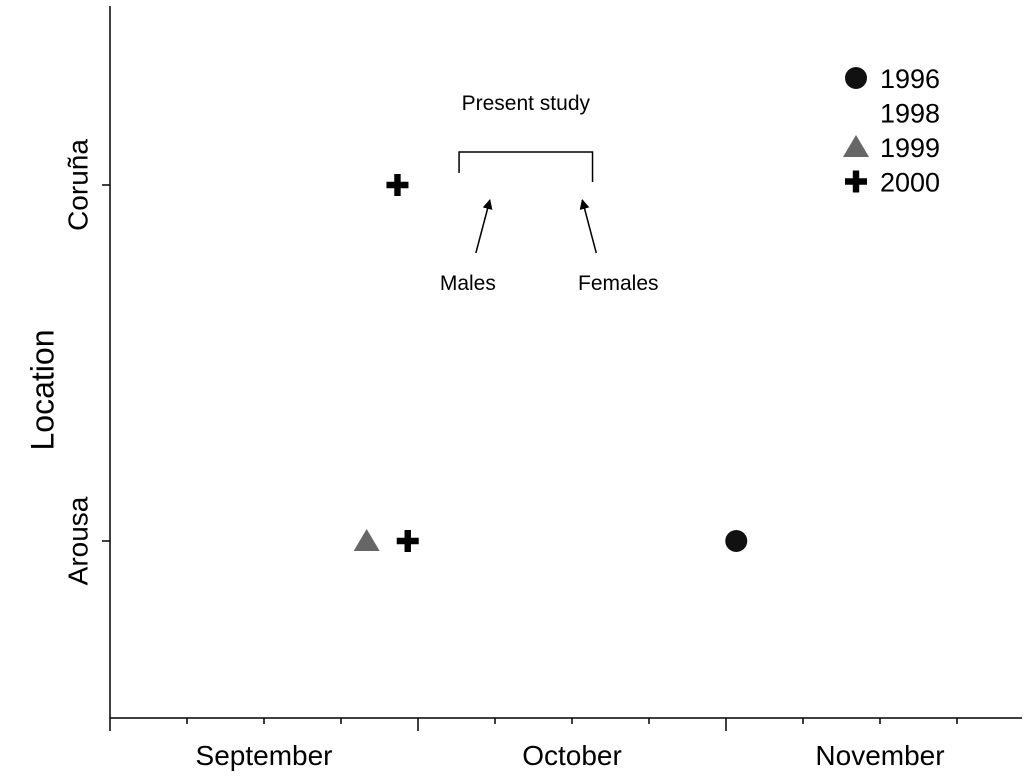 The width and height of the screenshot is (1027, 780). I want to click on legend-marker-triangle, so click(856, 146).